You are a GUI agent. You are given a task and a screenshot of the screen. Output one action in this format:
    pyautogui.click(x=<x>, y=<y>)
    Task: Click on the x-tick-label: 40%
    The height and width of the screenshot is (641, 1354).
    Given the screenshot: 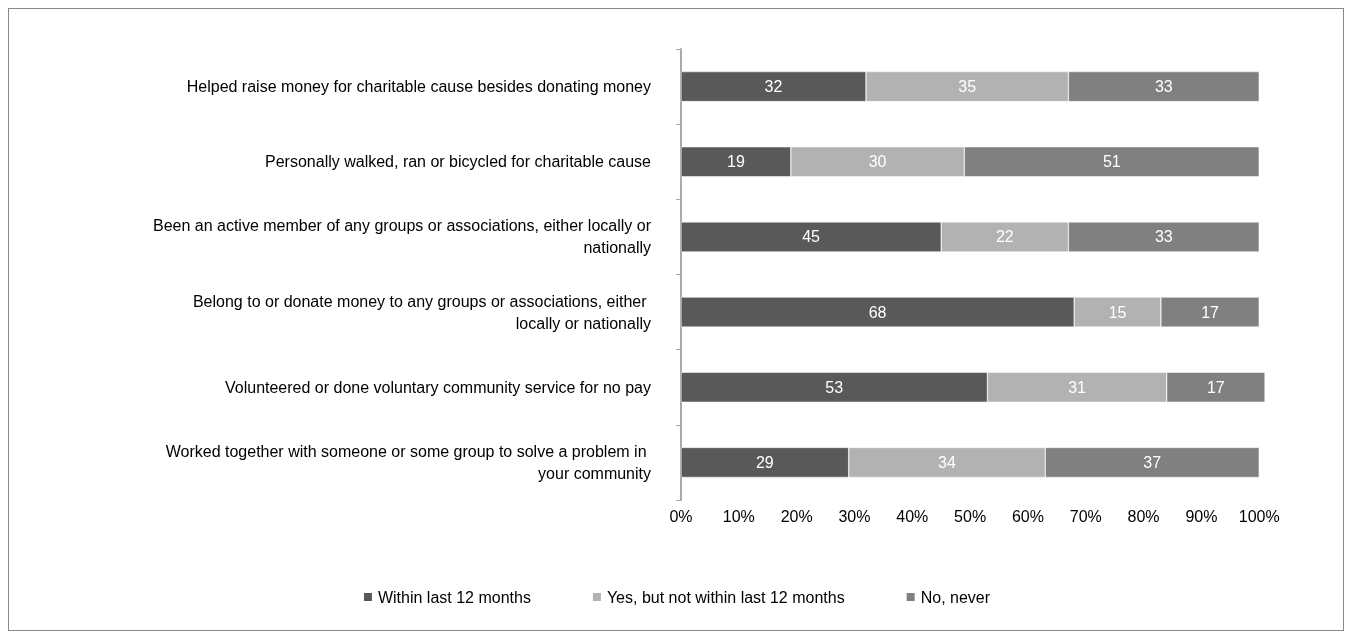 What is the action you would take?
    pyautogui.click(x=912, y=516)
    